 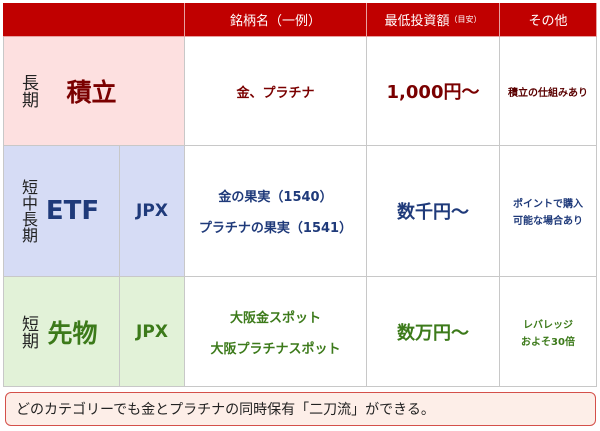 What do you see at coordinates (28, 211) in the screenshot?
I see `period-label: 短中長期` at bounding box center [28, 211].